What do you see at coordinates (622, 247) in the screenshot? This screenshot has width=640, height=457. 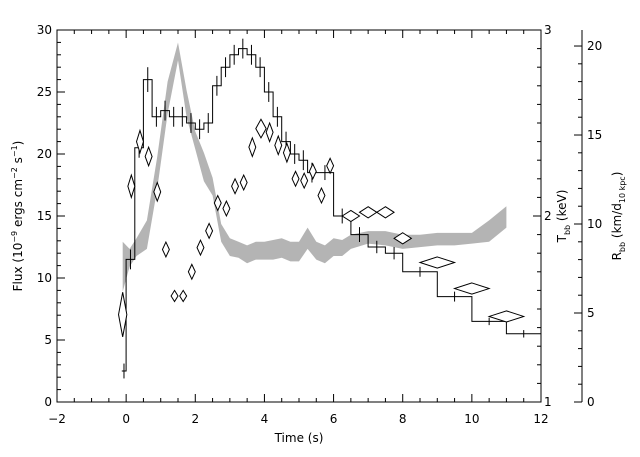 I see `y3-title-sub: bb` at bounding box center [622, 247].